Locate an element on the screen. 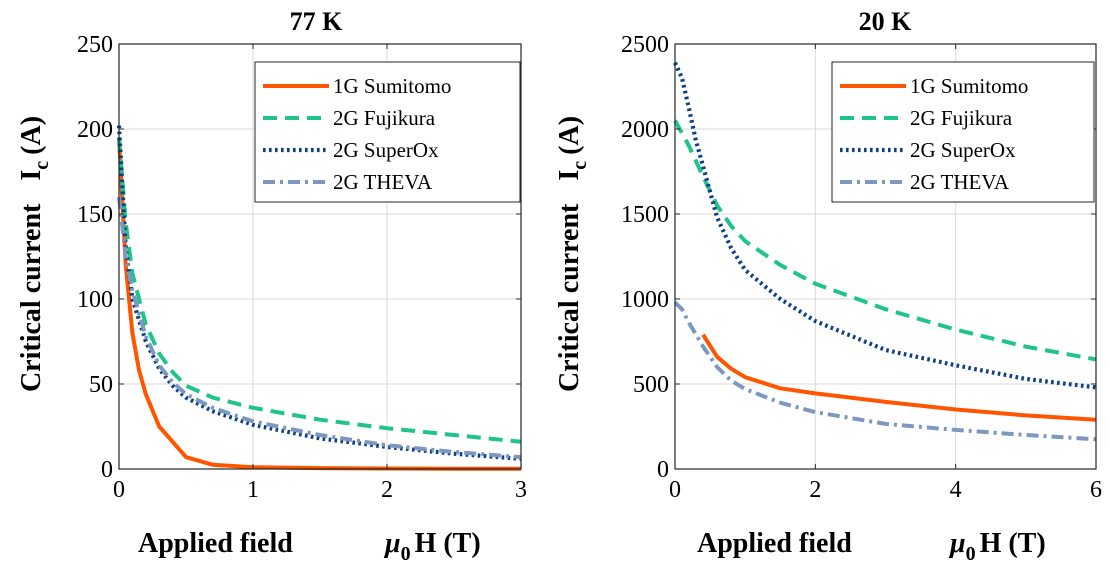 The image size is (1110, 569). y-tick-label: 2500 is located at coordinates (645, 45).